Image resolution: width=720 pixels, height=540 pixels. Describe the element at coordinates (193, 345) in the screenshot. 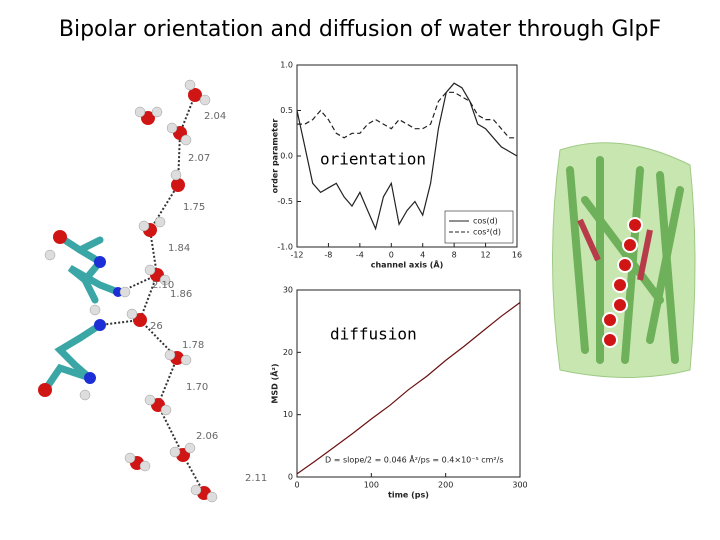

I see `distance-label: 1.78` at that location.